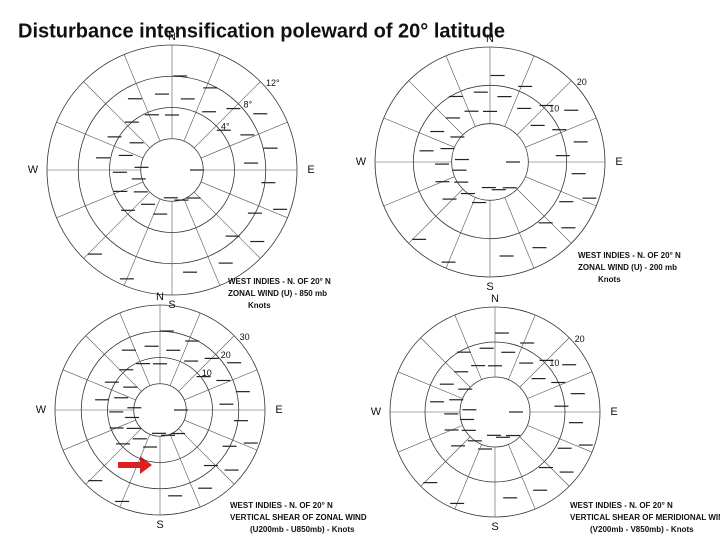  I want to click on caption-line: (U200mb - U850mb) - Knots, so click(302, 529).